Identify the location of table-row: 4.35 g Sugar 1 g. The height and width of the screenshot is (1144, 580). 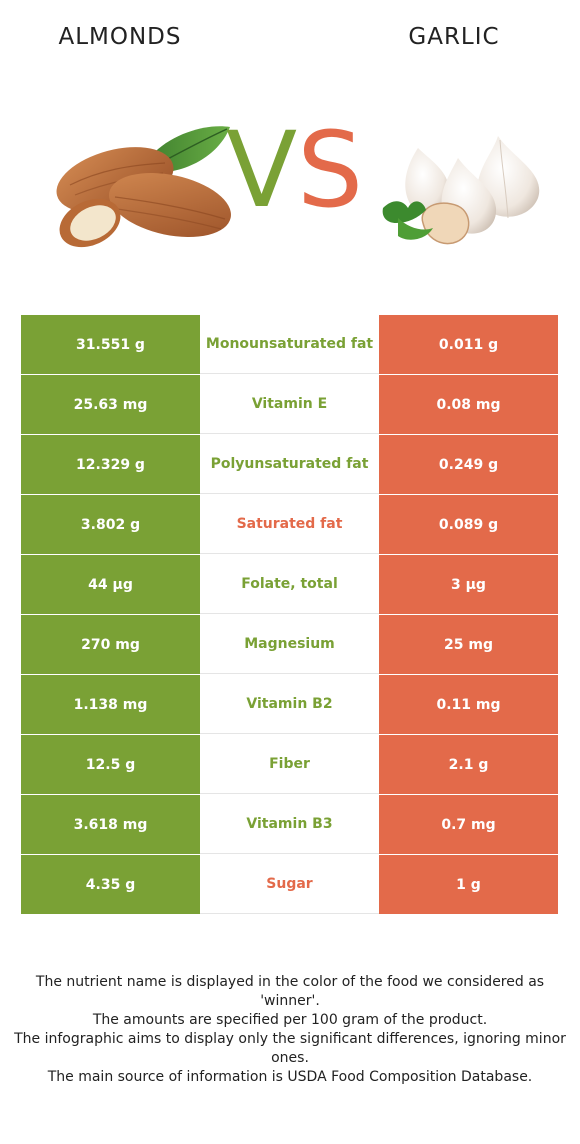
(289, 885).